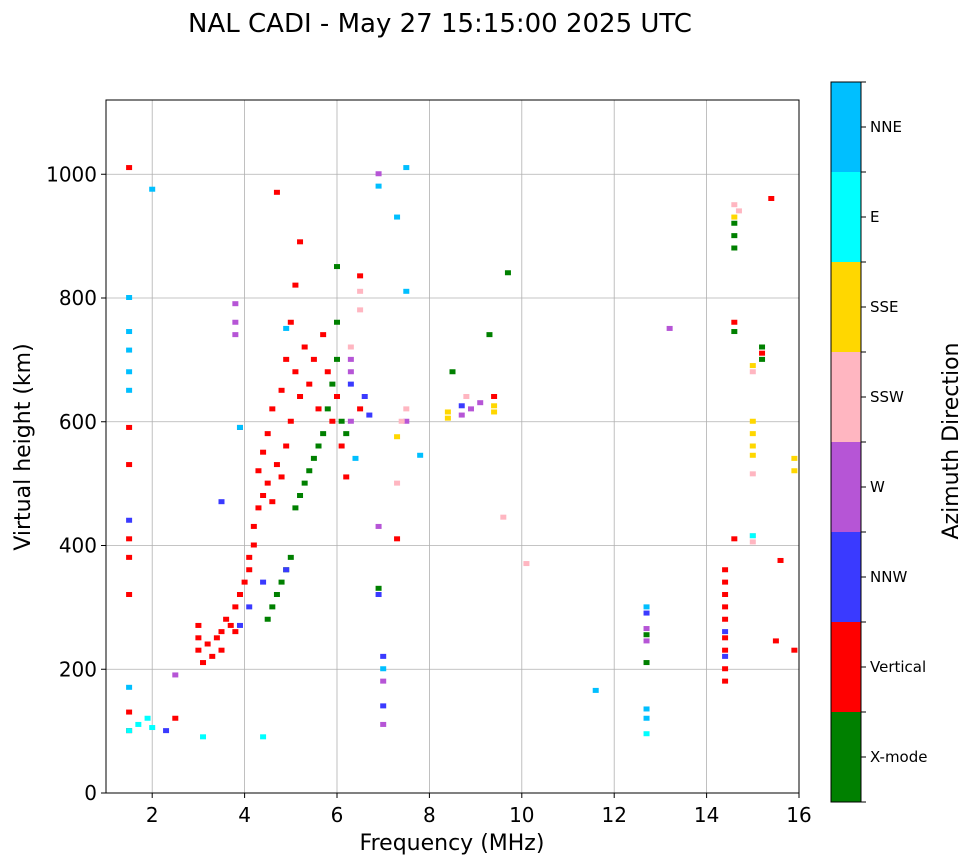  Describe the element at coordinates (846, 442) in the screenshot. I see `colorbar-frame` at that location.